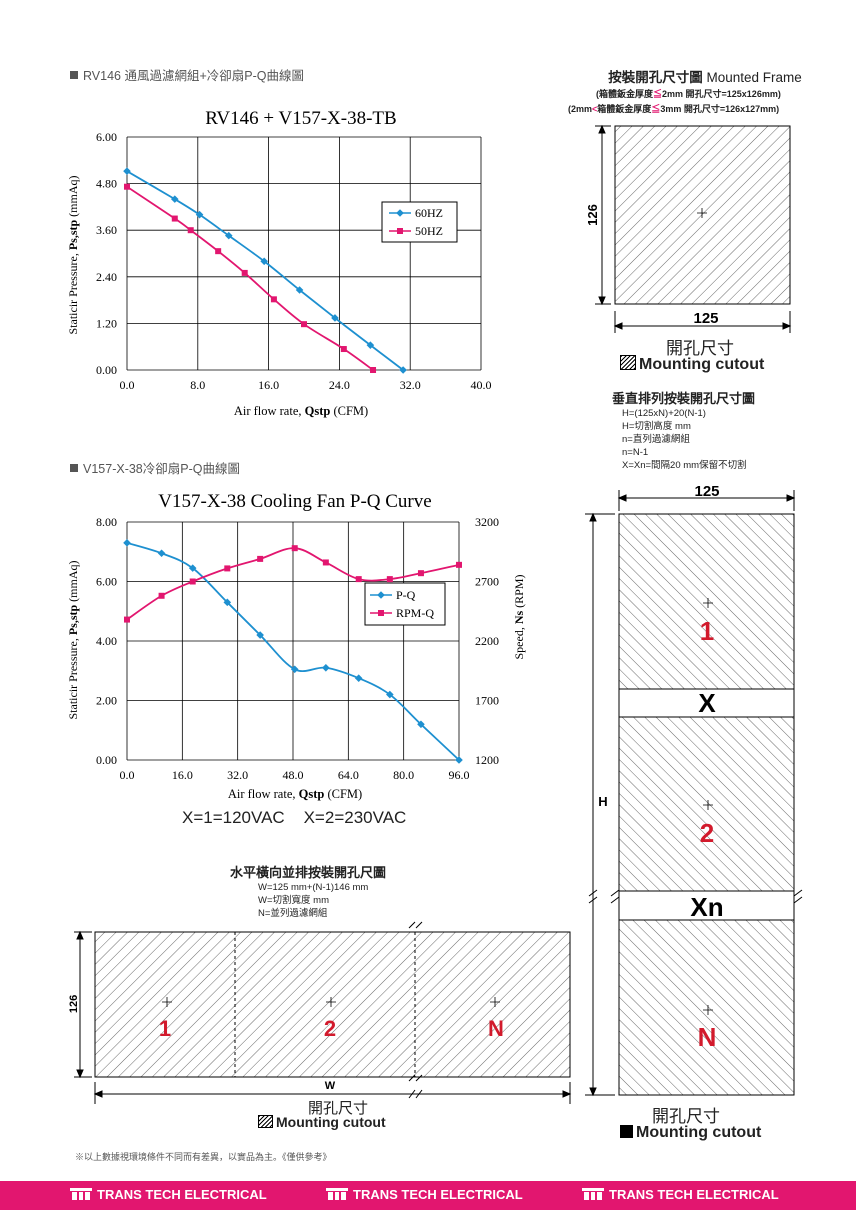  What do you see at coordinates (293, 651) in the screenshot?
I see `chart2-series` at bounding box center [293, 651].